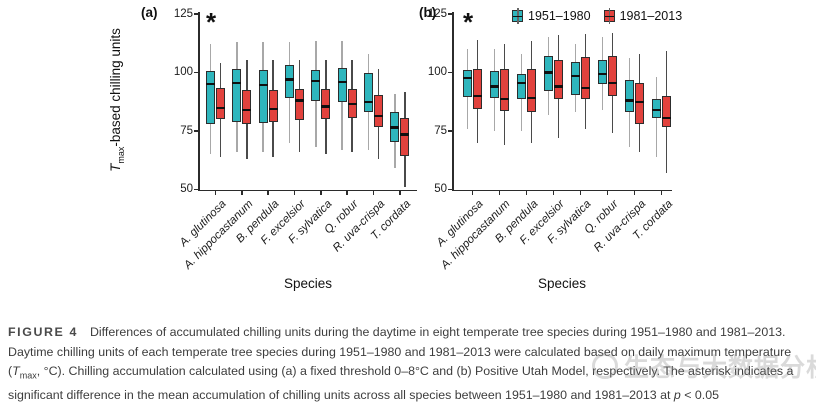 Image resolution: width=816 pixels, height=405 pixels. Describe the element at coordinates (559, 16) in the screenshot. I see `legend-label-1951-1980: 1951–1980` at that location.